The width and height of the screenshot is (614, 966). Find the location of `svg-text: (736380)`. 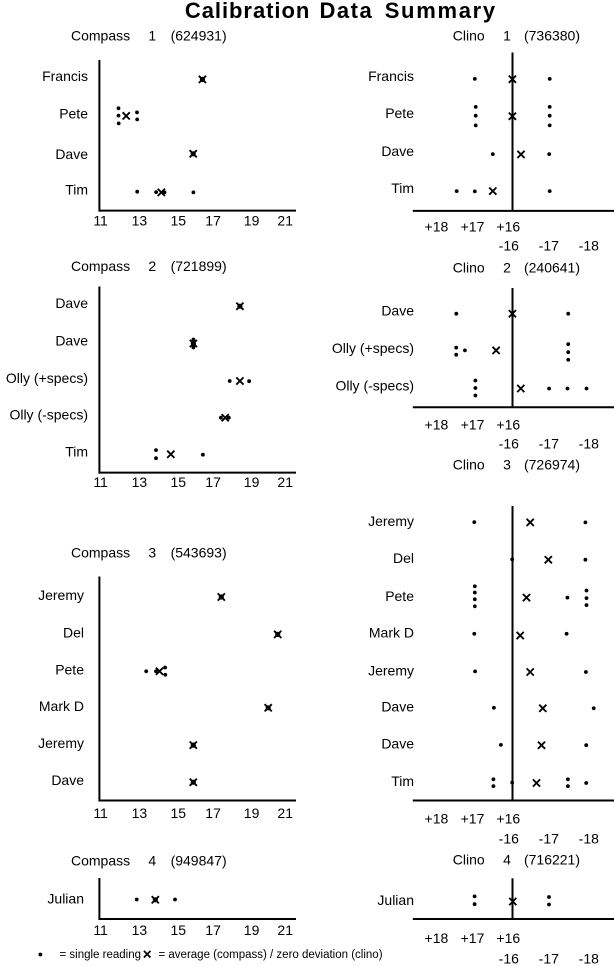

svg-text: (736380) is located at coordinates (552, 35).